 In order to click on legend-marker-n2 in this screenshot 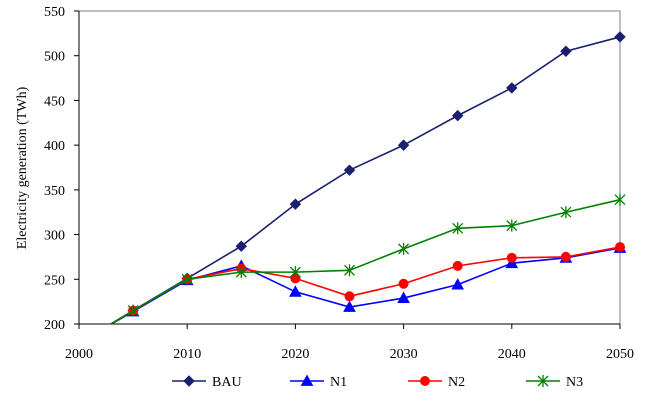, I will do `click(425, 381)`.